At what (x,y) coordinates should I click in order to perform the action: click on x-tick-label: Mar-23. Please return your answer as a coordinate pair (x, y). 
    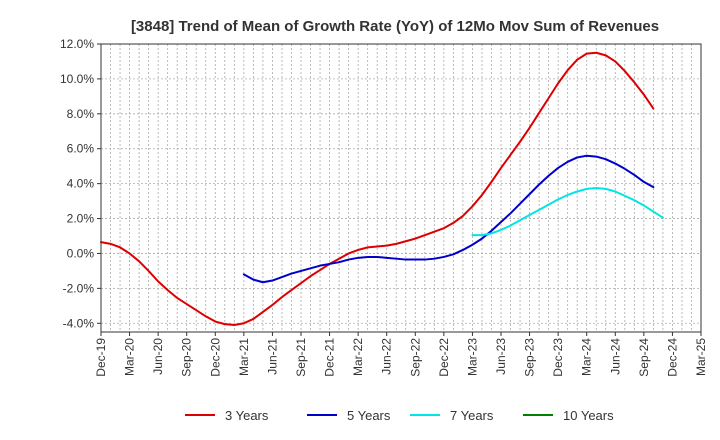
    Looking at the image, I should click on (472, 357).